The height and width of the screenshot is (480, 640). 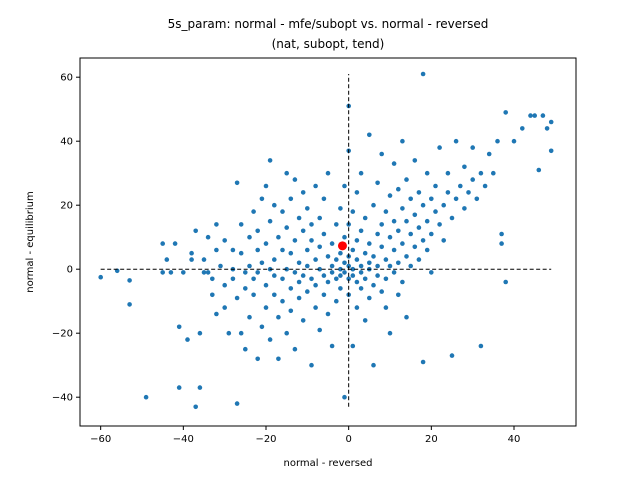 What do you see at coordinates (70, 270) in the screenshot?
I see `y-tick-label: 0` at bounding box center [70, 270].